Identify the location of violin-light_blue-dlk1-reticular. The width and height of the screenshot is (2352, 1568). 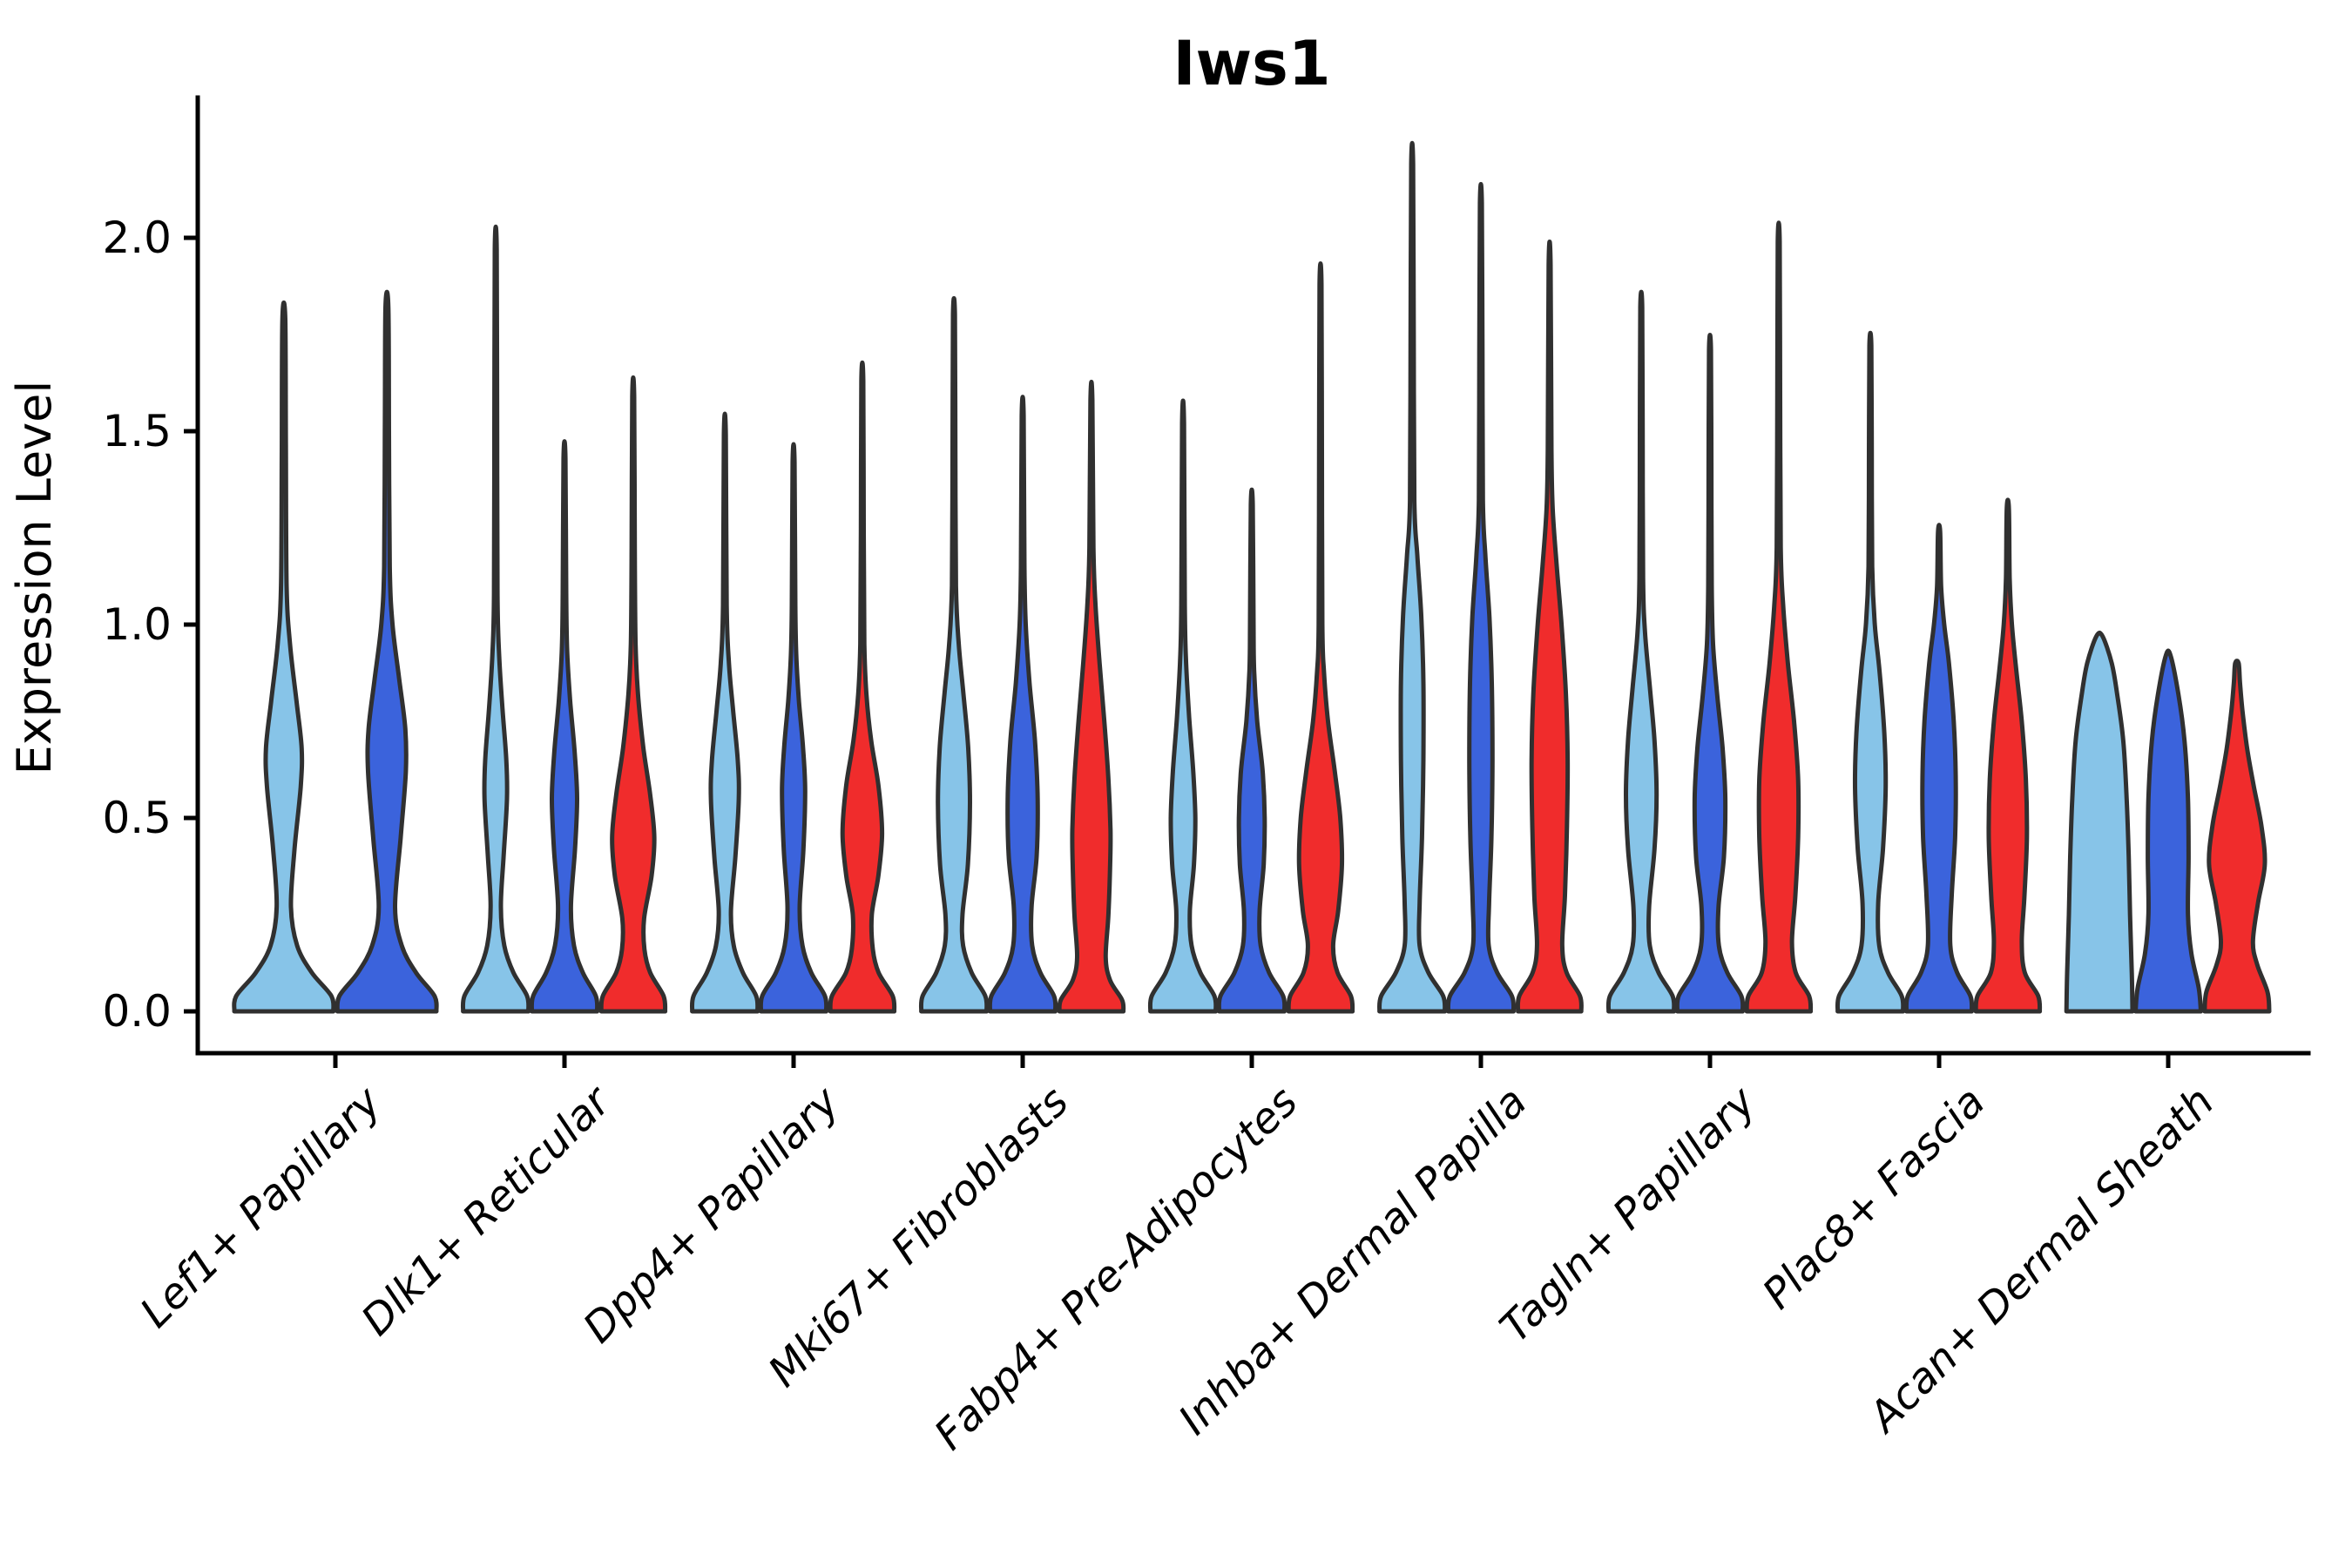
(495, 619).